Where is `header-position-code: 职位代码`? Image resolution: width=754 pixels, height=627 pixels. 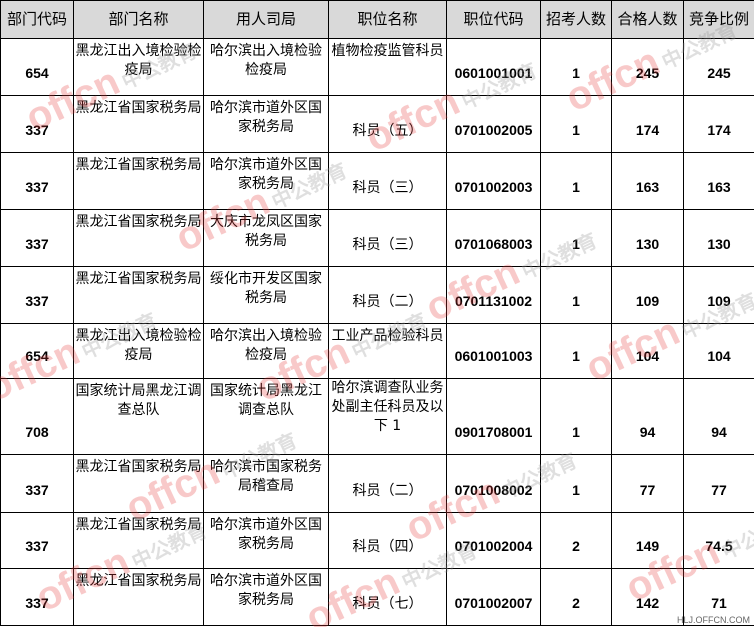
header-position-code: 职位代码 is located at coordinates (493, 19).